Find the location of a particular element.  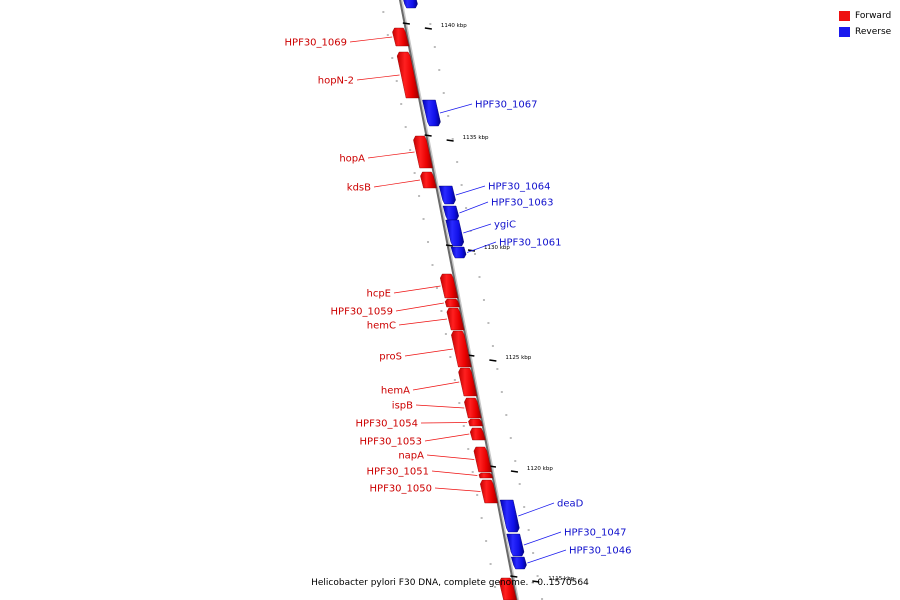

gene-hema: hemA is located at coordinates (429, 382).